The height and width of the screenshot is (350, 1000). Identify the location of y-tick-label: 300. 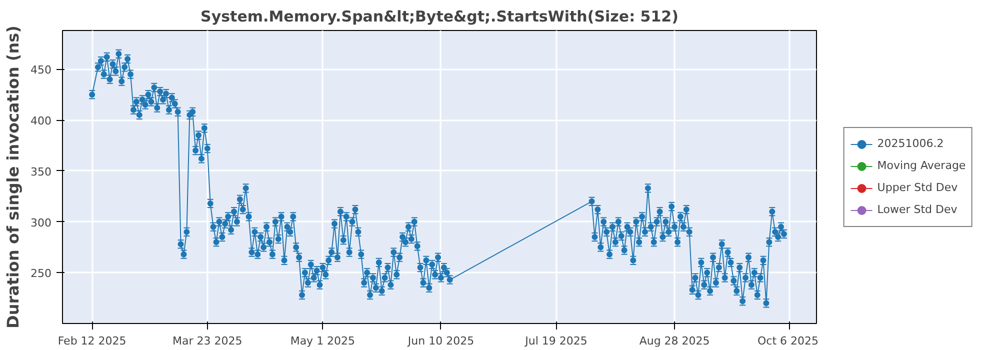
(41, 223).